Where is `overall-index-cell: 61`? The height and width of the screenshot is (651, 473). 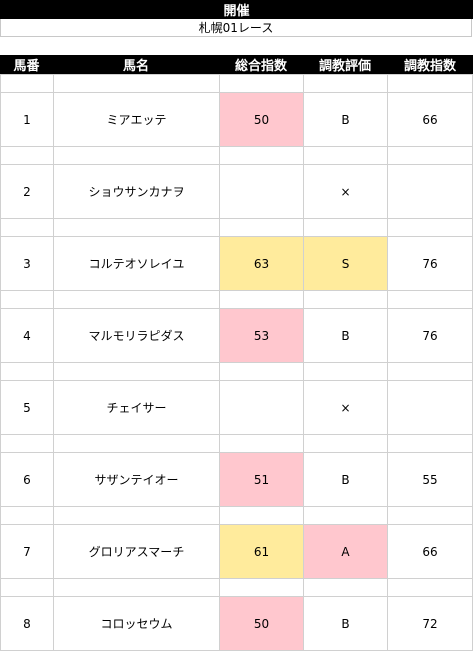
overall-index-cell: 61 is located at coordinates (261, 551).